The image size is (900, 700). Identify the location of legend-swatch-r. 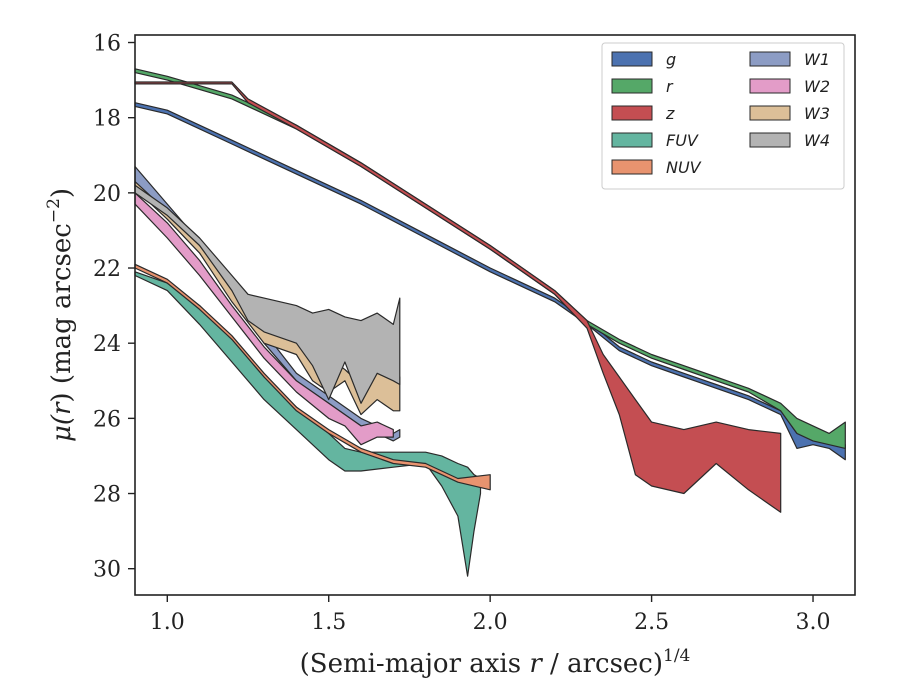
(632, 86).